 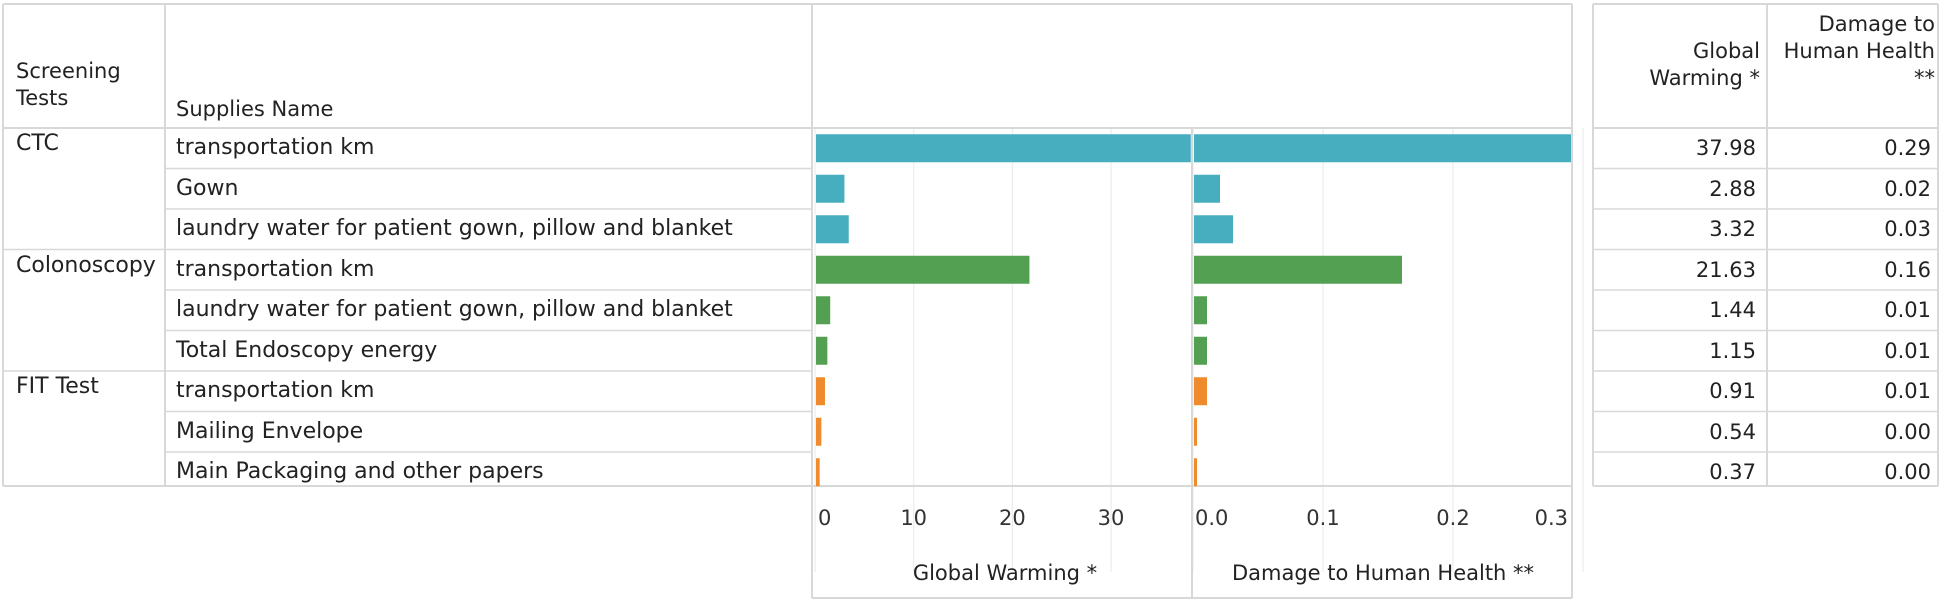 What do you see at coordinates (37, 143) in the screenshot?
I see `group-label: CTC` at bounding box center [37, 143].